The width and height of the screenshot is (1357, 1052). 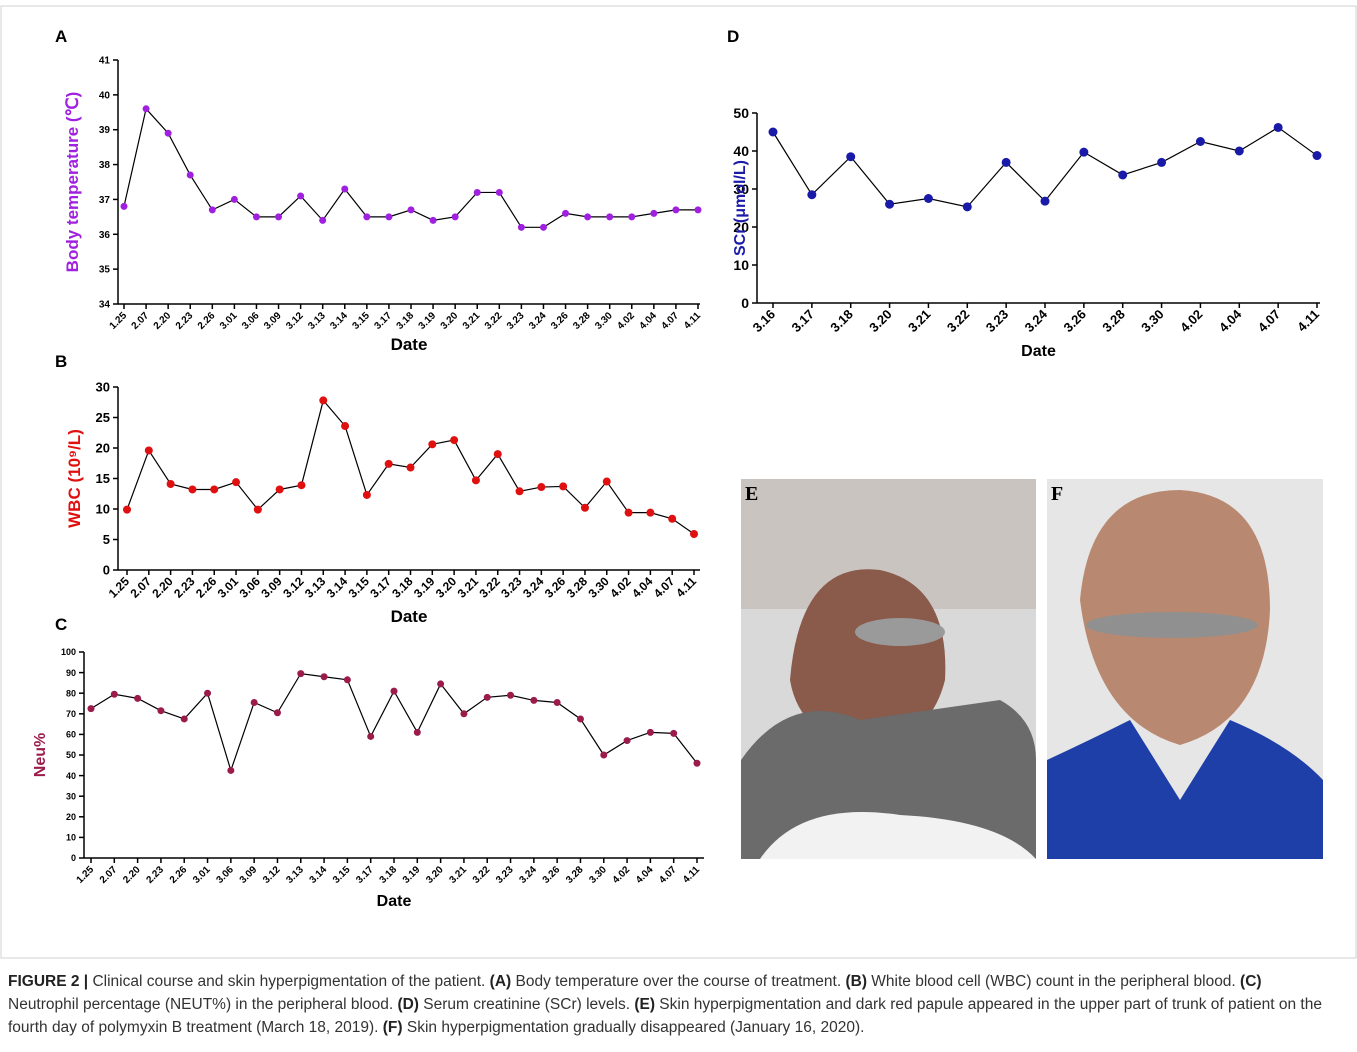 What do you see at coordinates (394, 901) in the screenshot?
I see `x-axis-label: Date` at bounding box center [394, 901].